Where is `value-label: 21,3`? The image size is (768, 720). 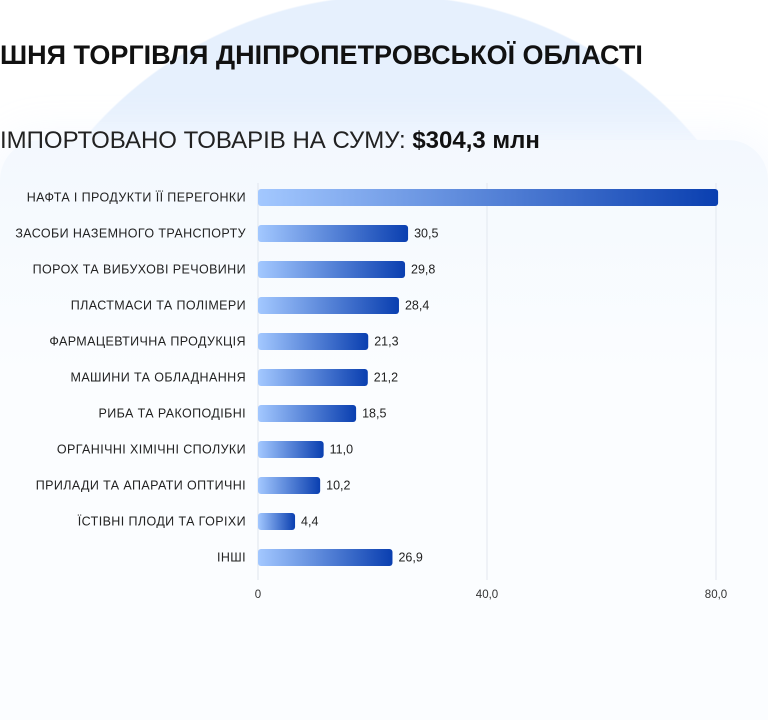 value-label: 21,3 is located at coordinates (386, 342).